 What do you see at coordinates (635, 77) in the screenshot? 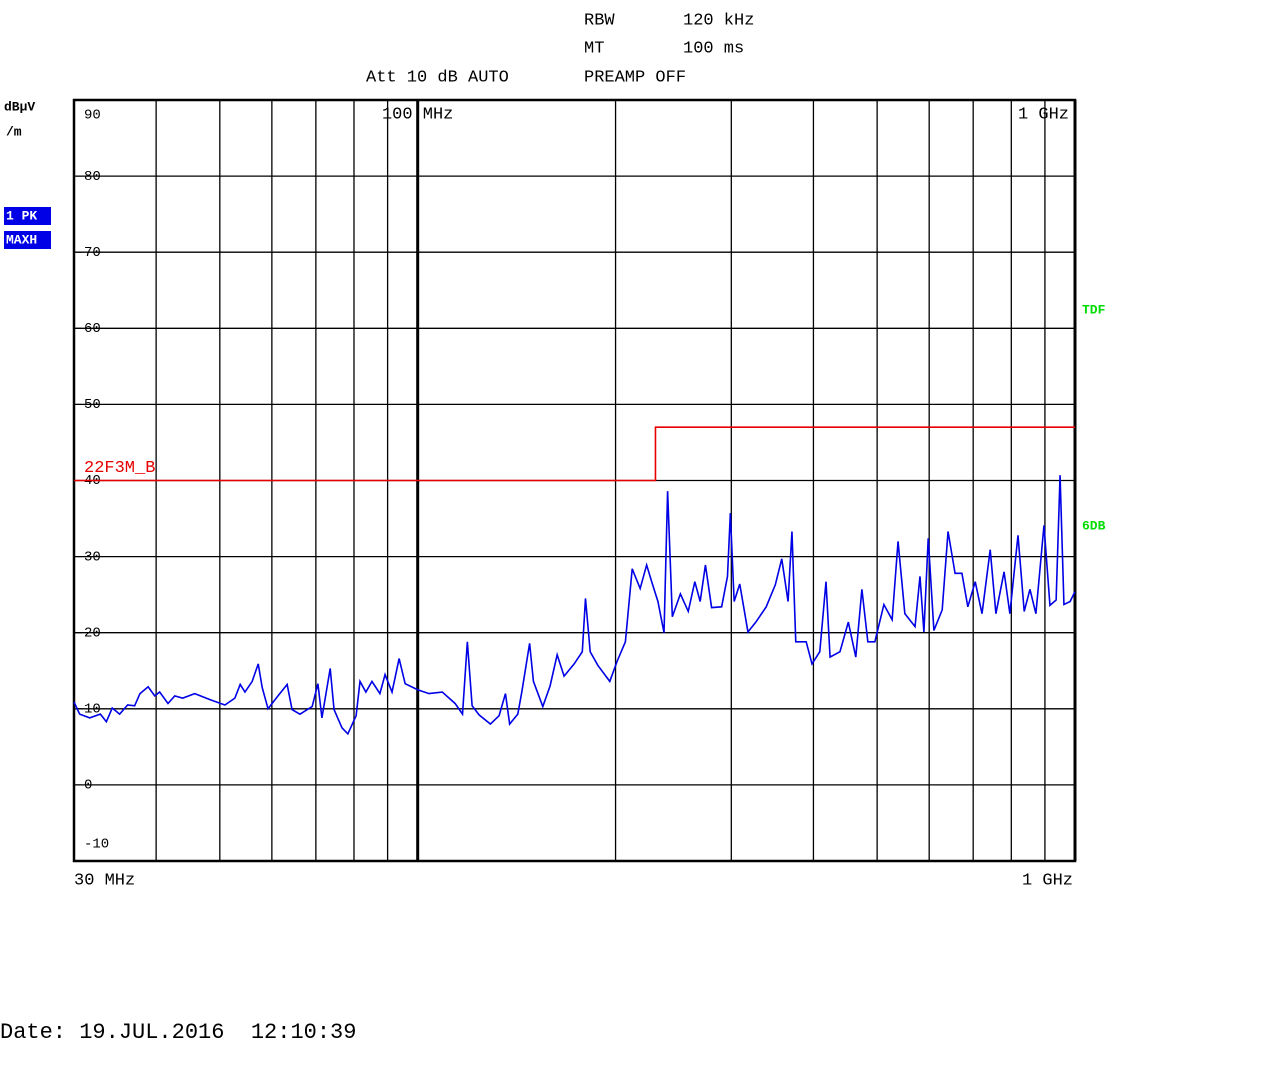
I see `preamp: PREAMP OFF` at bounding box center [635, 77].